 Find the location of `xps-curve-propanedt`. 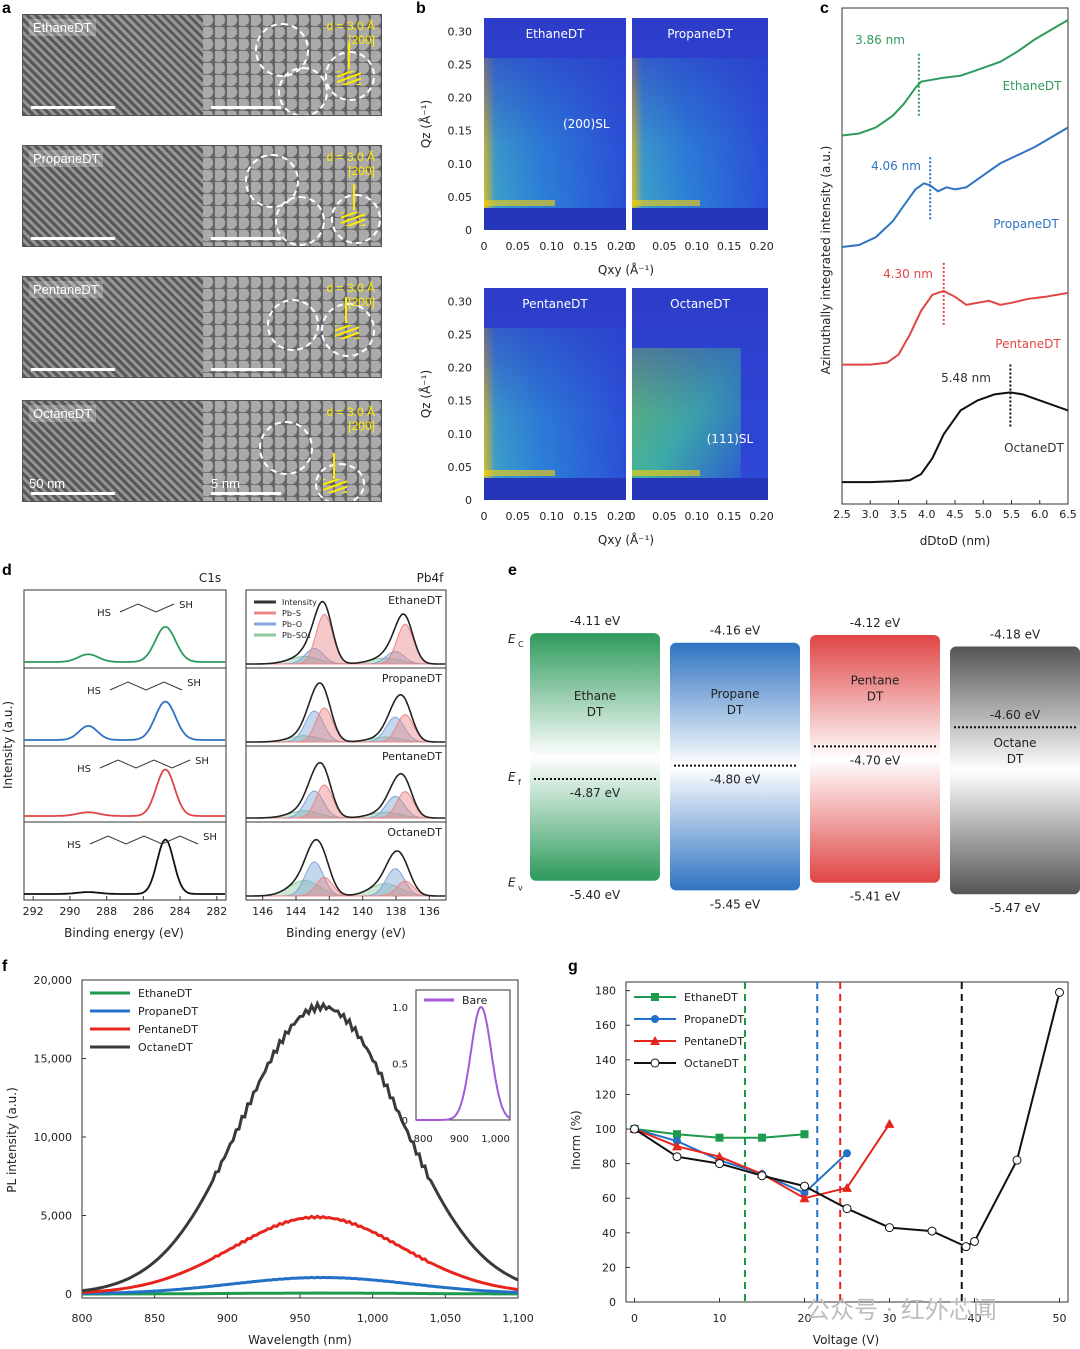

xps-curve-propanedt is located at coordinates (125, 720).